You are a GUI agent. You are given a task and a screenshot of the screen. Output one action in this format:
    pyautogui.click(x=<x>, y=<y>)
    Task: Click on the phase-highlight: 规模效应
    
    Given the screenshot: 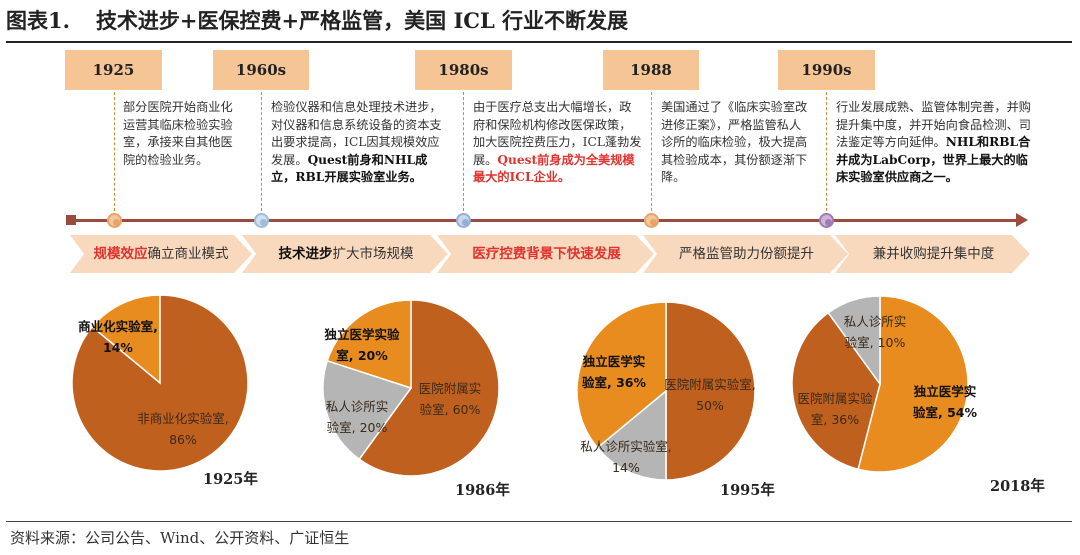 What is the action you would take?
    pyautogui.click(x=120, y=254)
    